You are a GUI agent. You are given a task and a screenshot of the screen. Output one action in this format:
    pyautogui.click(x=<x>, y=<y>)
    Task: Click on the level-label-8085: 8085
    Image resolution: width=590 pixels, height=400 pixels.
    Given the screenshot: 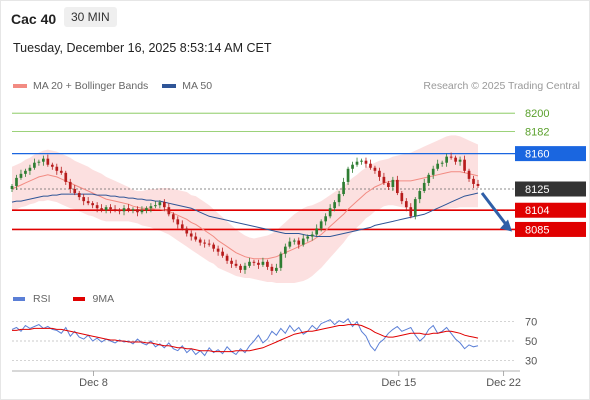 What is the action you would take?
    pyautogui.click(x=550, y=229)
    